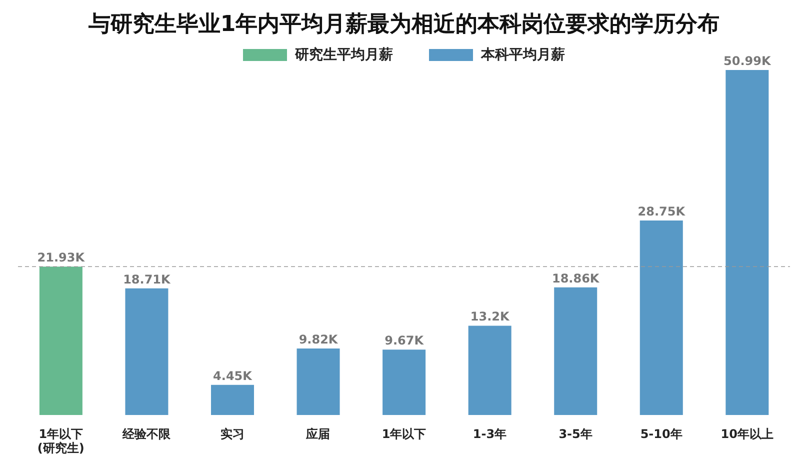 The image size is (808, 467). I want to click on chart-title: 与研究生毕业1年内平均月薪最为相近的本科岗位要求的学历分布, so click(404, 25).